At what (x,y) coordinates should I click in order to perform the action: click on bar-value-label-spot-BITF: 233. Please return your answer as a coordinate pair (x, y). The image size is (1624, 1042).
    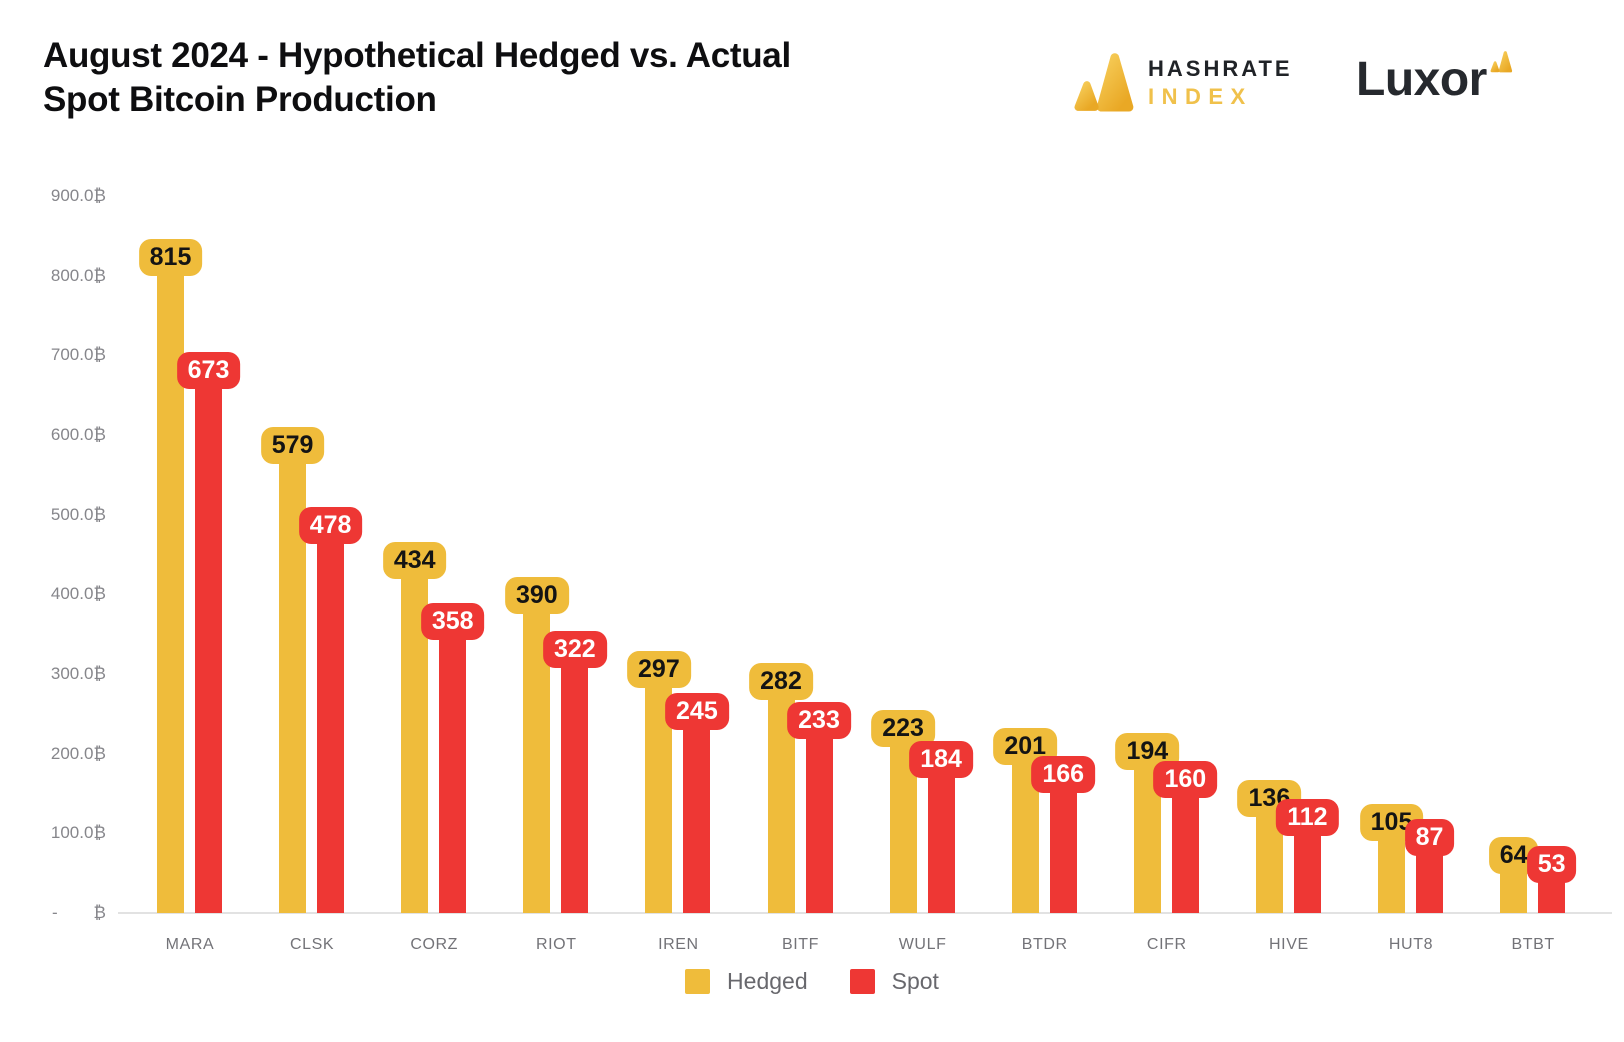
    Looking at the image, I should click on (819, 721).